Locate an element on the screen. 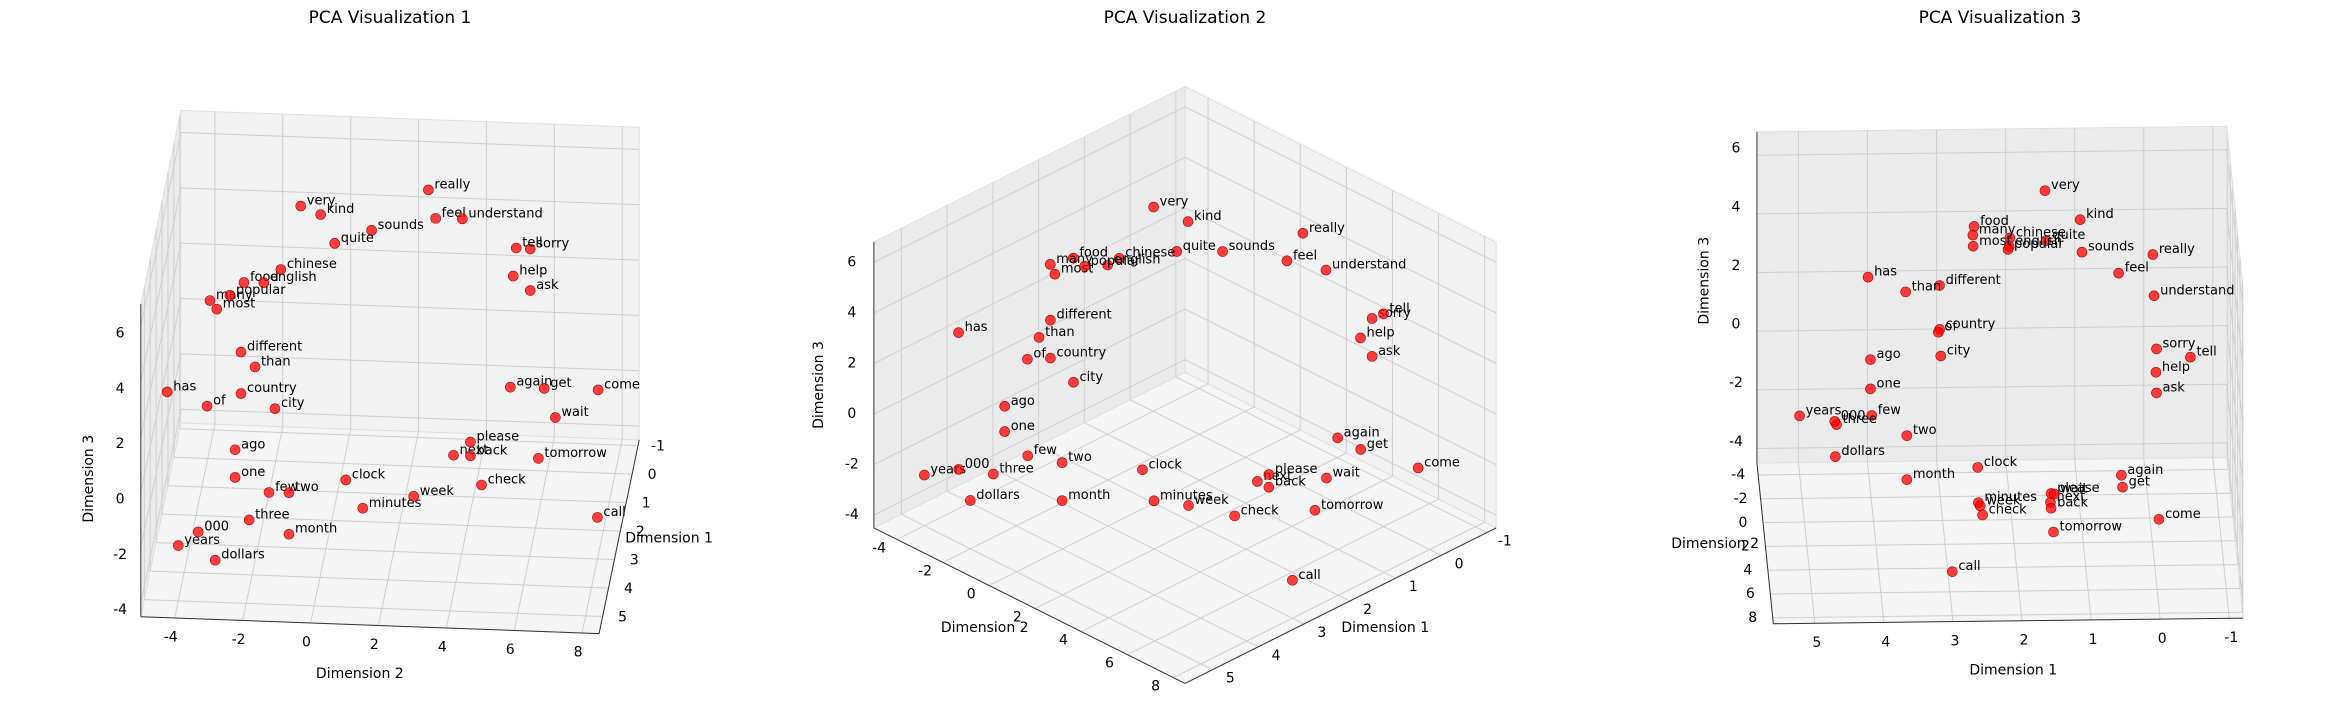 Image resolution: width=2345 pixels, height=726 pixels. point-label: clock is located at coordinates (369, 474).